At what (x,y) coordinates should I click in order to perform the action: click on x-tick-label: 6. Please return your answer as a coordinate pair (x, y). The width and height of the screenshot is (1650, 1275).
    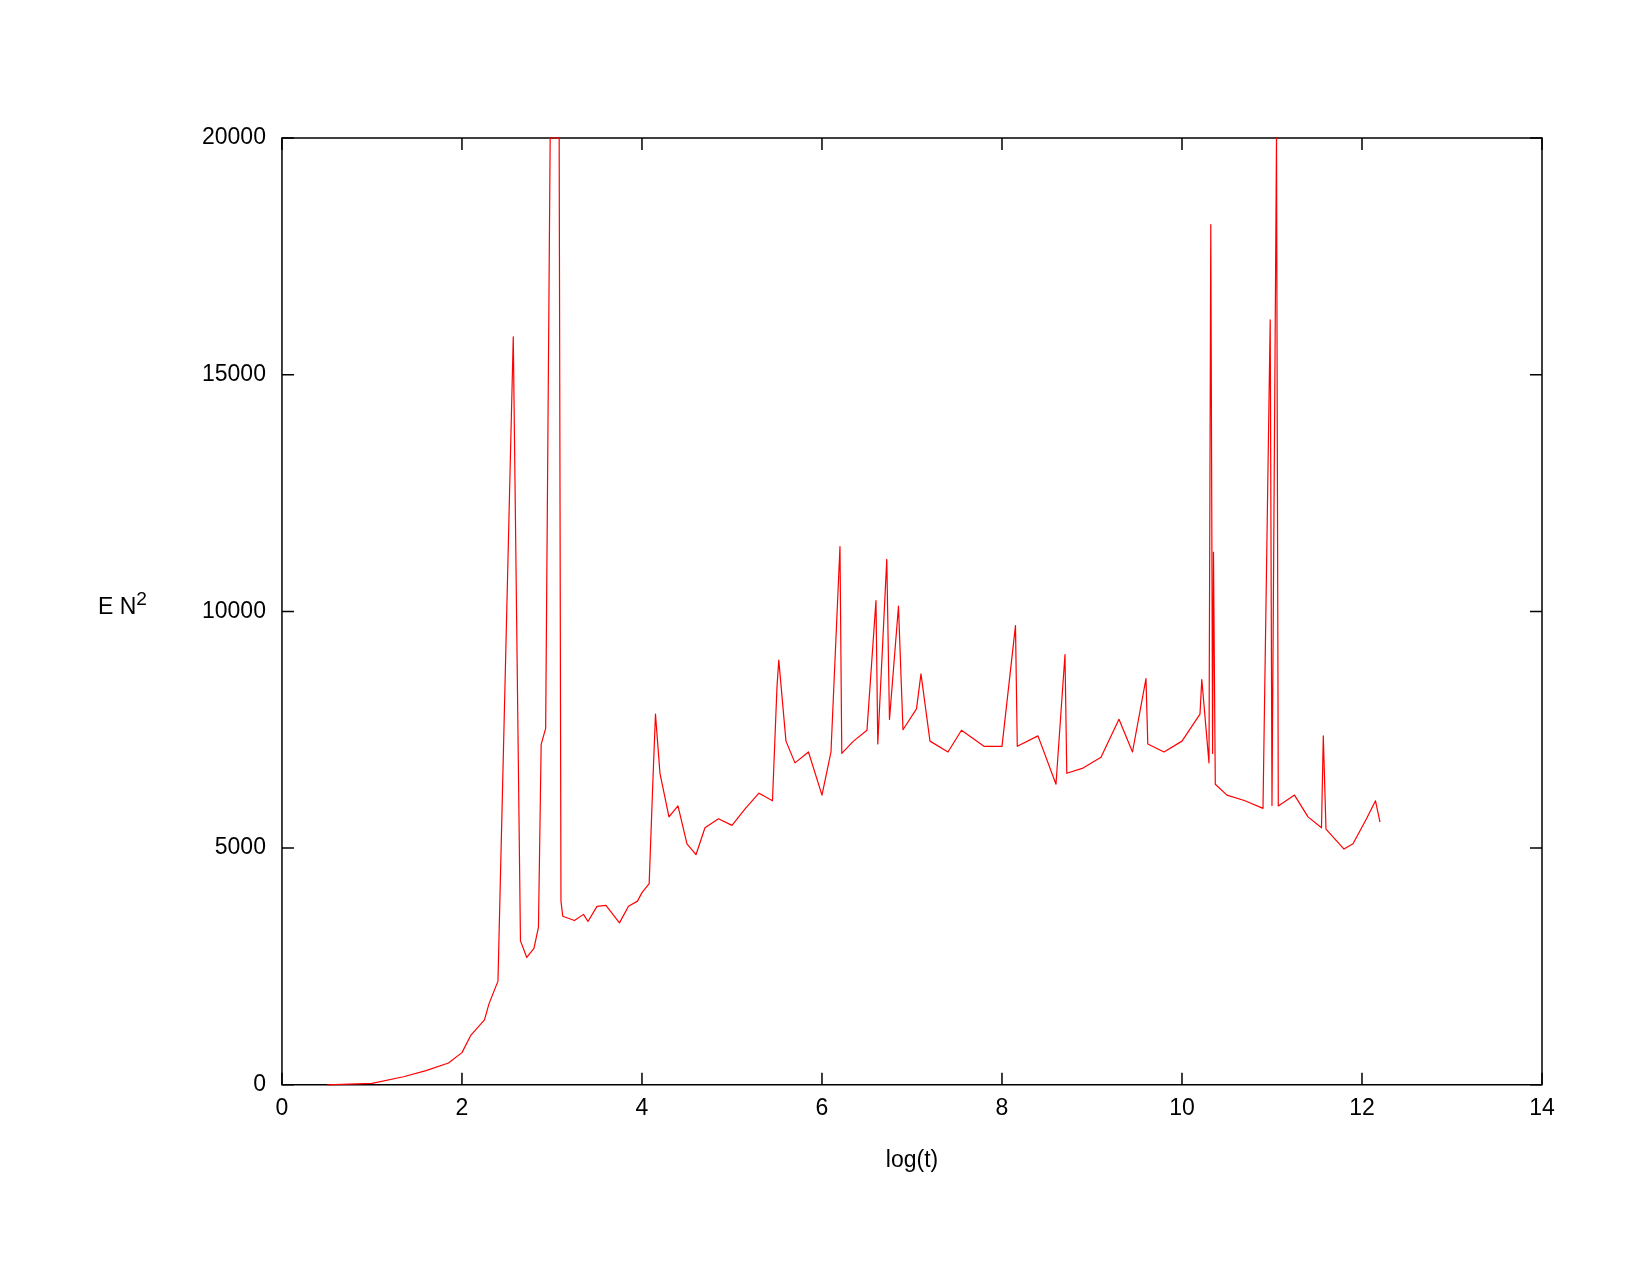
    Looking at the image, I should click on (822, 1106).